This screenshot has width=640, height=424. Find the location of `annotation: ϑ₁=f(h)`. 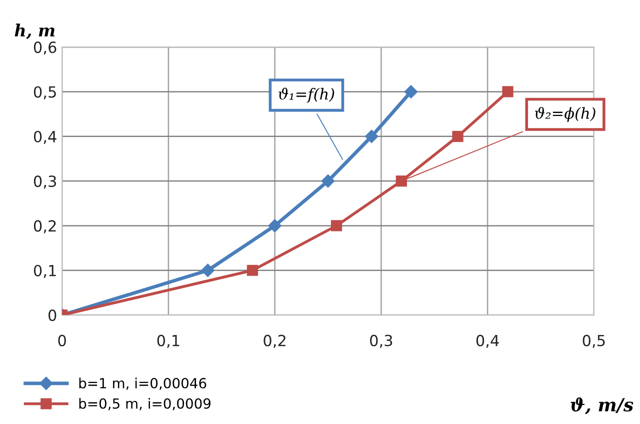

annotation: ϑ₁=f(h) is located at coordinates (306, 95).